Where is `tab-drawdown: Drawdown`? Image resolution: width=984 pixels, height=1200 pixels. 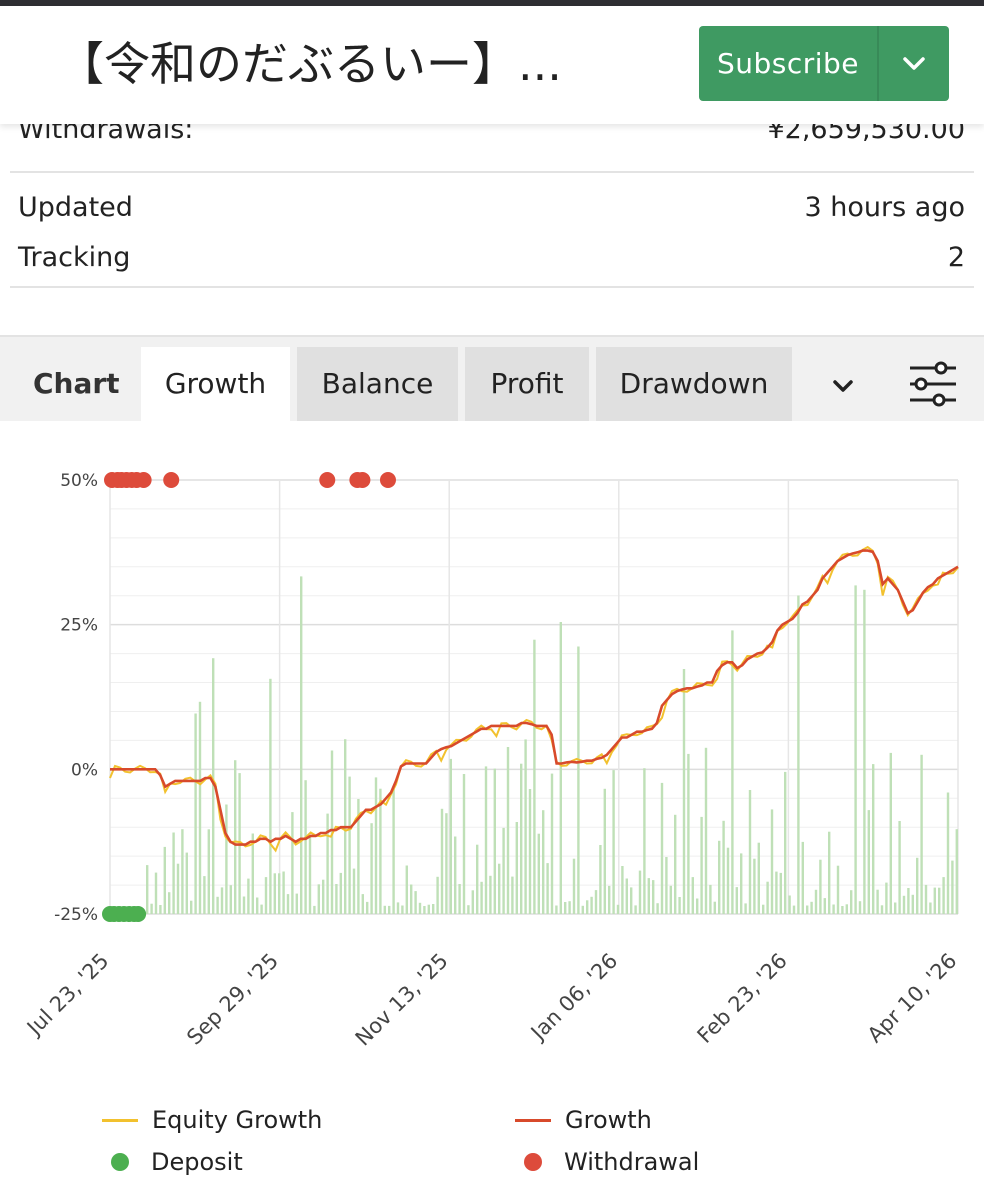 tab-drawdown: Drawdown is located at coordinates (694, 384).